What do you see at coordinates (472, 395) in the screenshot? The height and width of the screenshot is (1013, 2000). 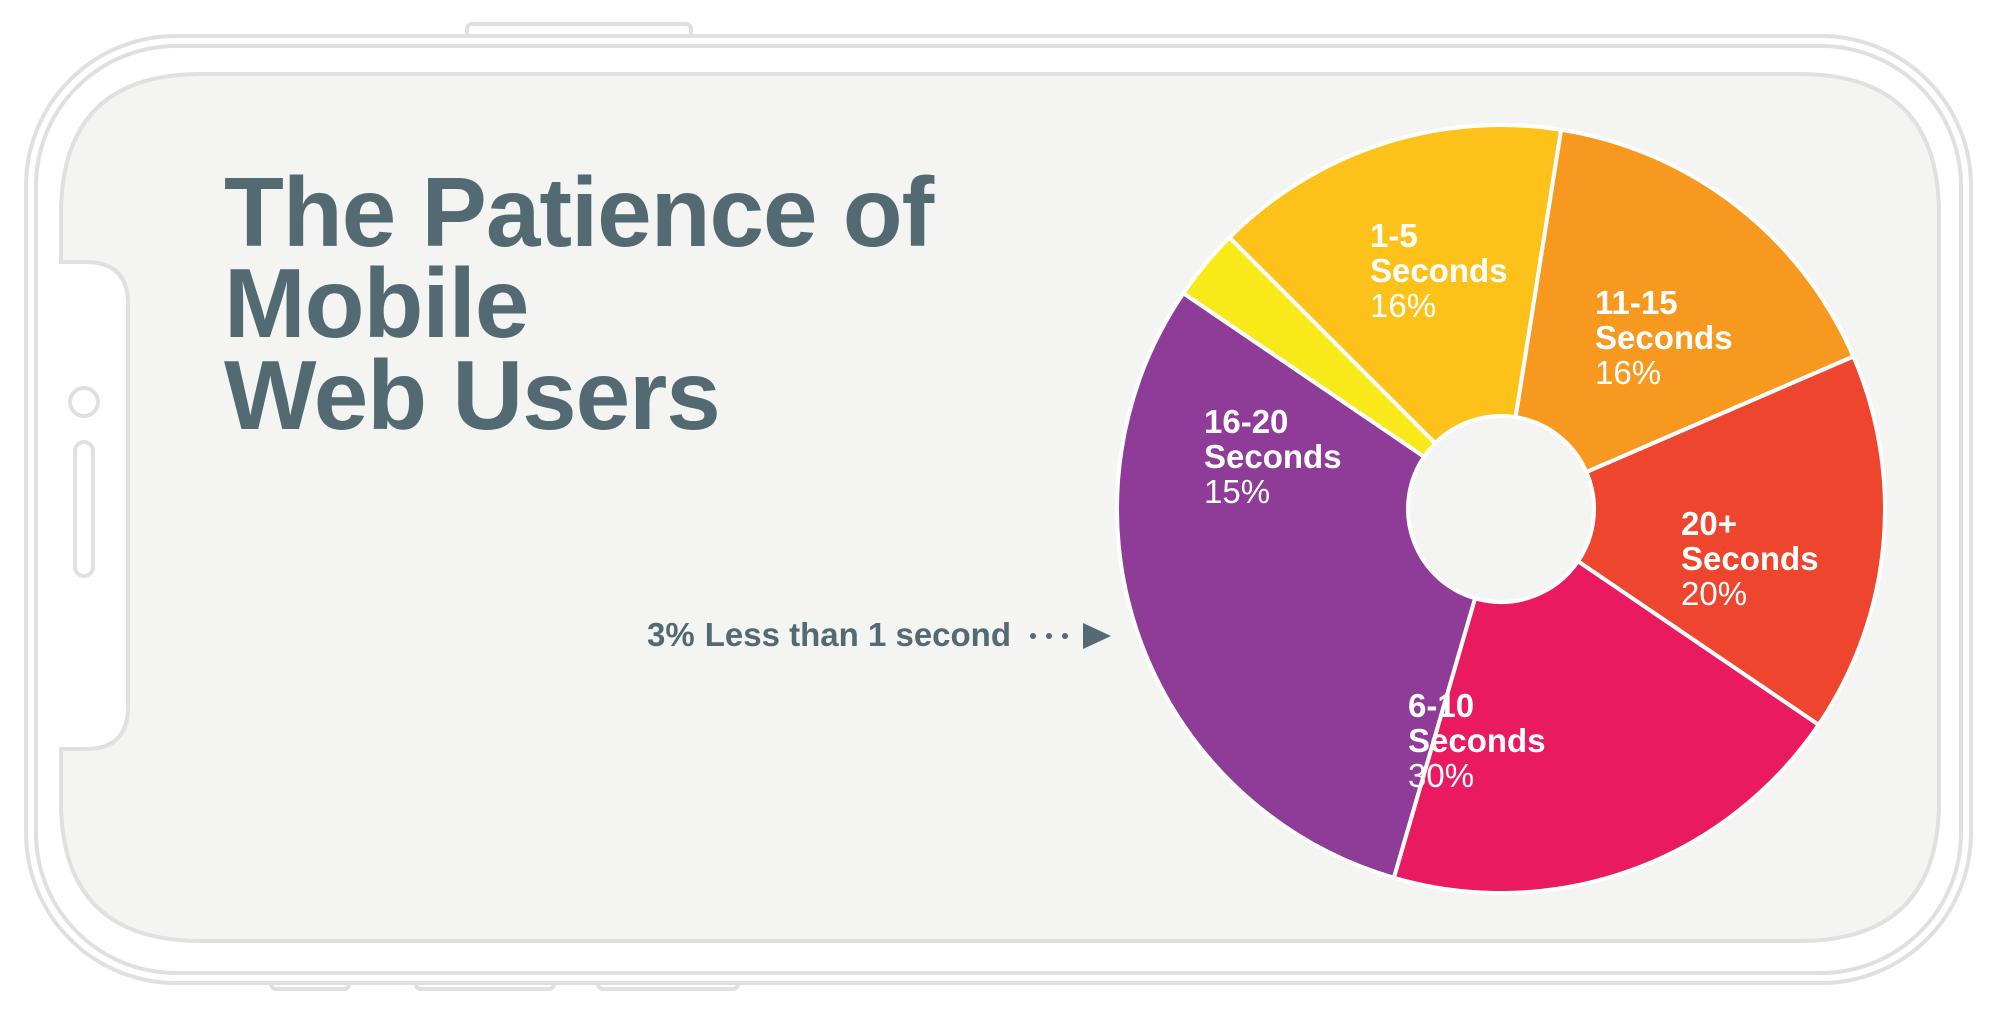 I see `title-line: Web Users` at bounding box center [472, 395].